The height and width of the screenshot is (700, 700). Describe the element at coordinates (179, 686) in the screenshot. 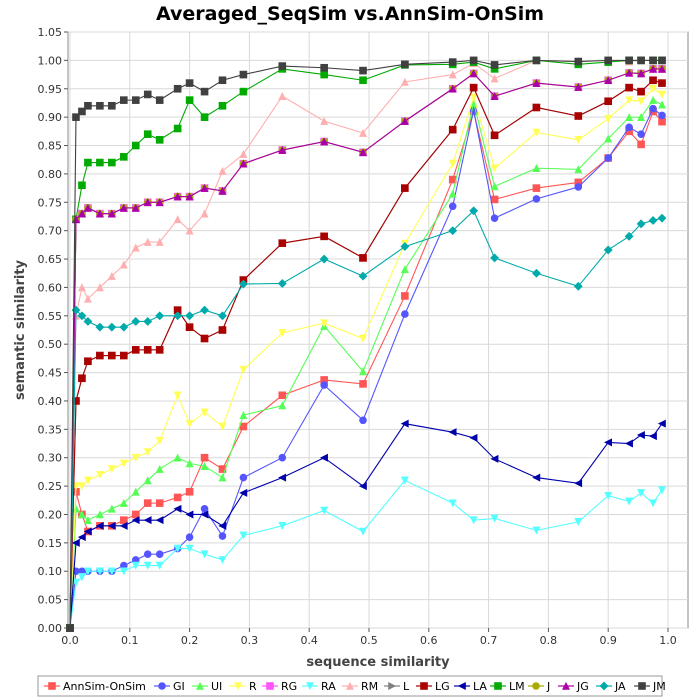

I see `legend-label: GI` at that location.